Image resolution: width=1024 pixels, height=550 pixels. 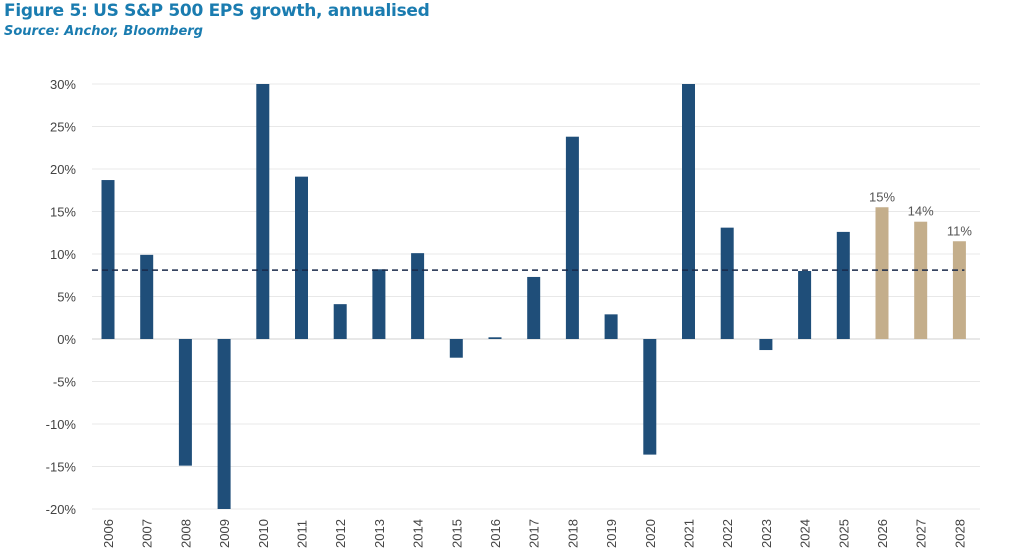 I want to click on bar-2011, so click(x=301, y=257).